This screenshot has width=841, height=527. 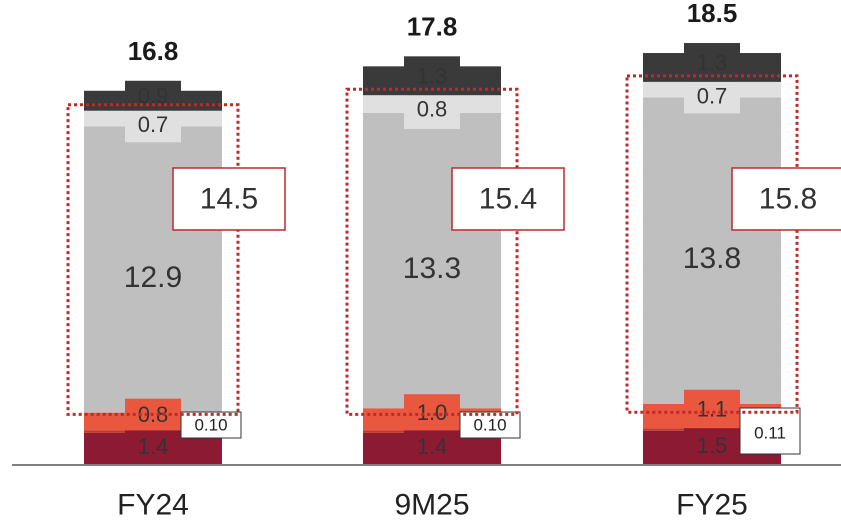 What do you see at coordinates (153, 277) in the screenshot?
I see `data-label-FY24-3: 12.9` at bounding box center [153, 277].